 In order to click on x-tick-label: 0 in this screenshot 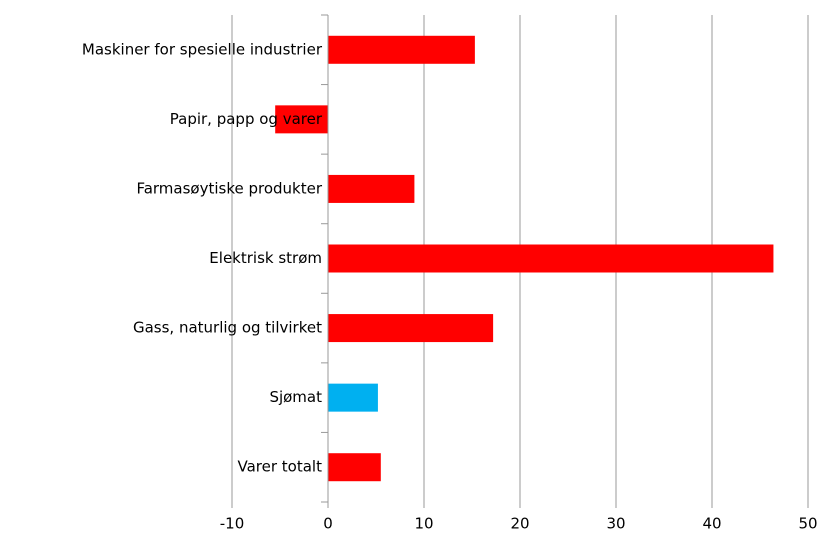, I will do `click(328, 524)`.